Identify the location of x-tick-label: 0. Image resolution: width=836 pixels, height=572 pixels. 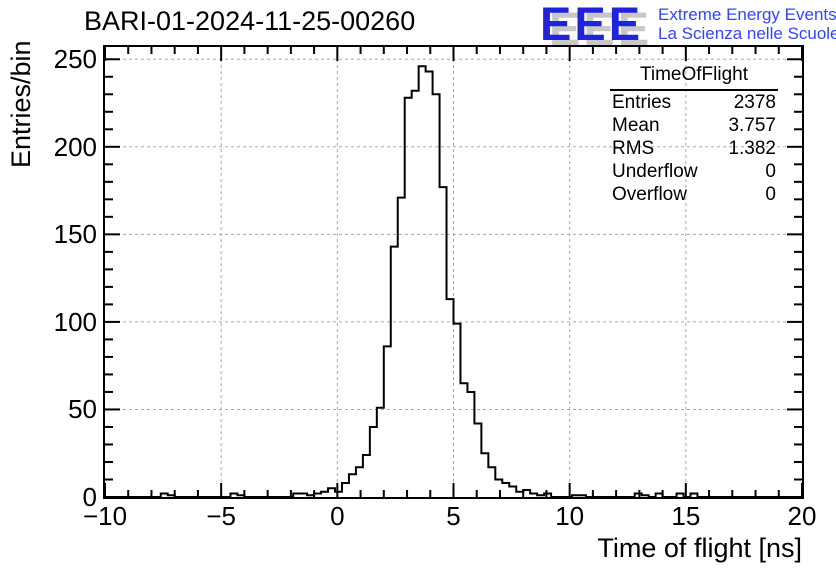
(337, 516).